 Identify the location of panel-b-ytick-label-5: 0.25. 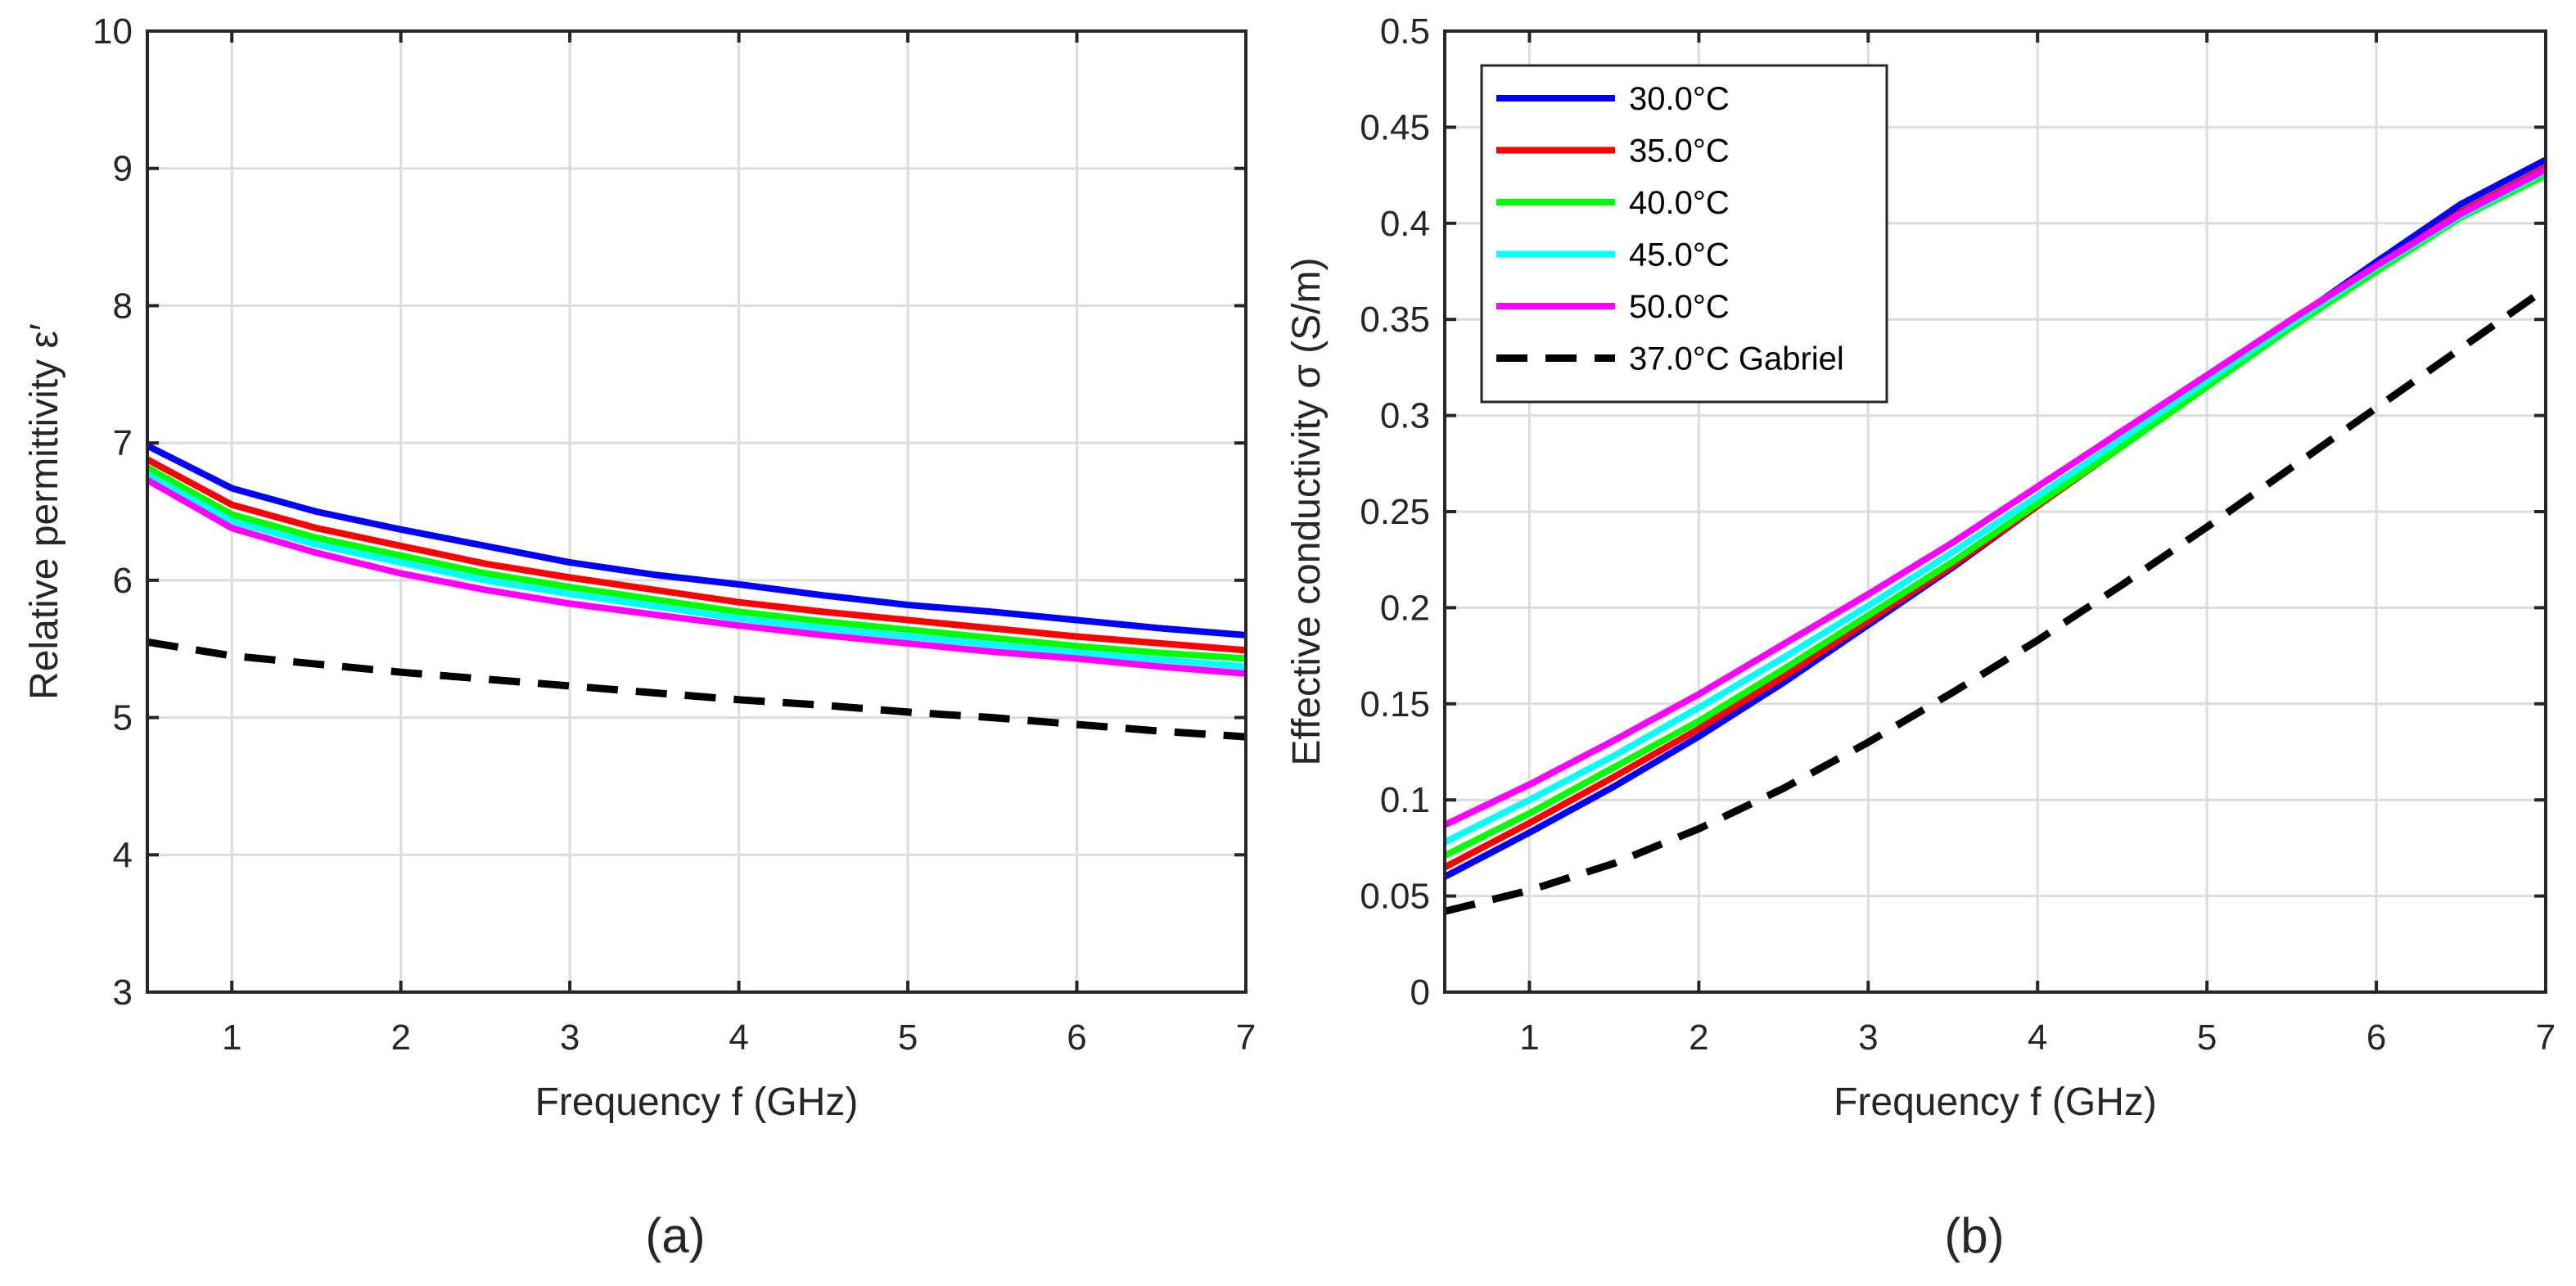
(1395, 512).